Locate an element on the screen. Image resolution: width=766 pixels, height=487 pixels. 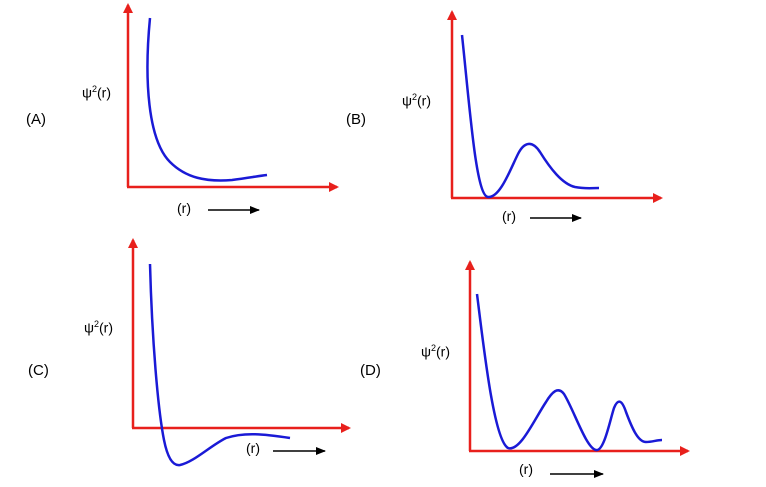
panel-d is located at coordinates (577, 369).